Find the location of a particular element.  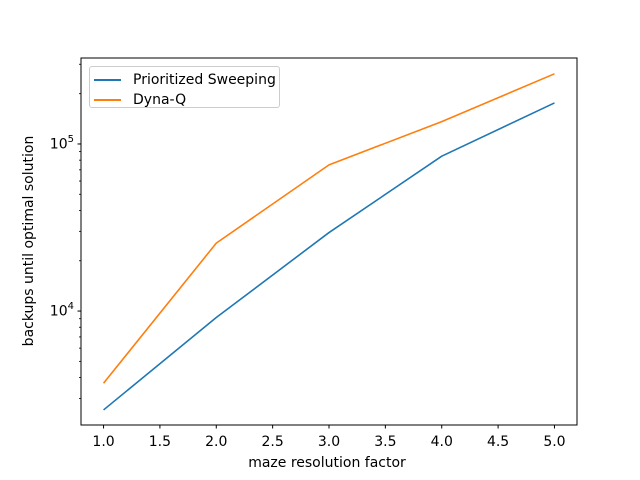

legend-item-prioritized-sweeping: Prioritized Sweeping is located at coordinates (185, 80).